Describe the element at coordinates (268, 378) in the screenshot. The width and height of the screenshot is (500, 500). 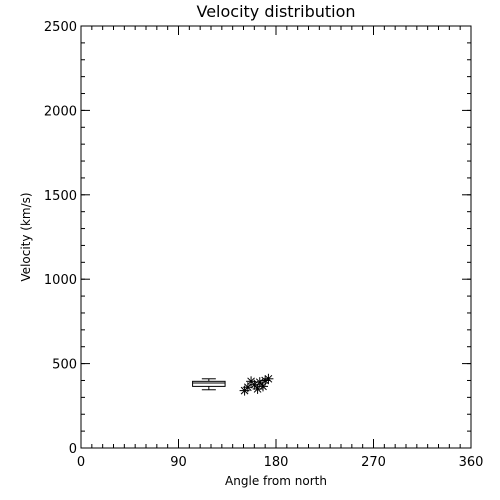
I see `data-point` at that location.